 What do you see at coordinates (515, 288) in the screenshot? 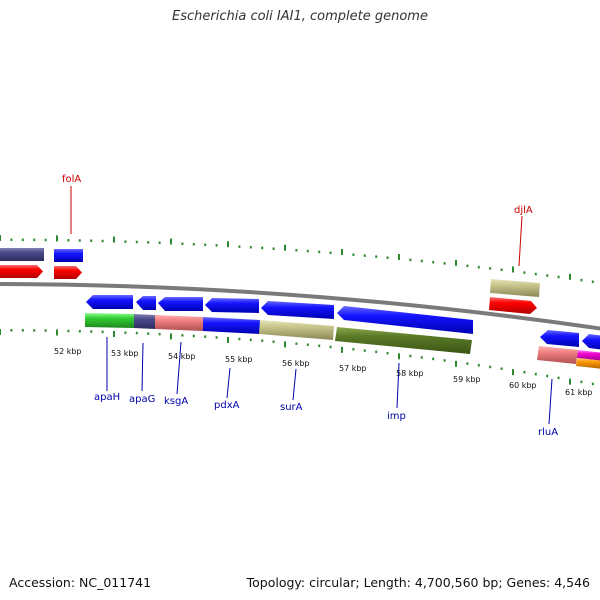
I see `feature-khaki-right` at bounding box center [515, 288].